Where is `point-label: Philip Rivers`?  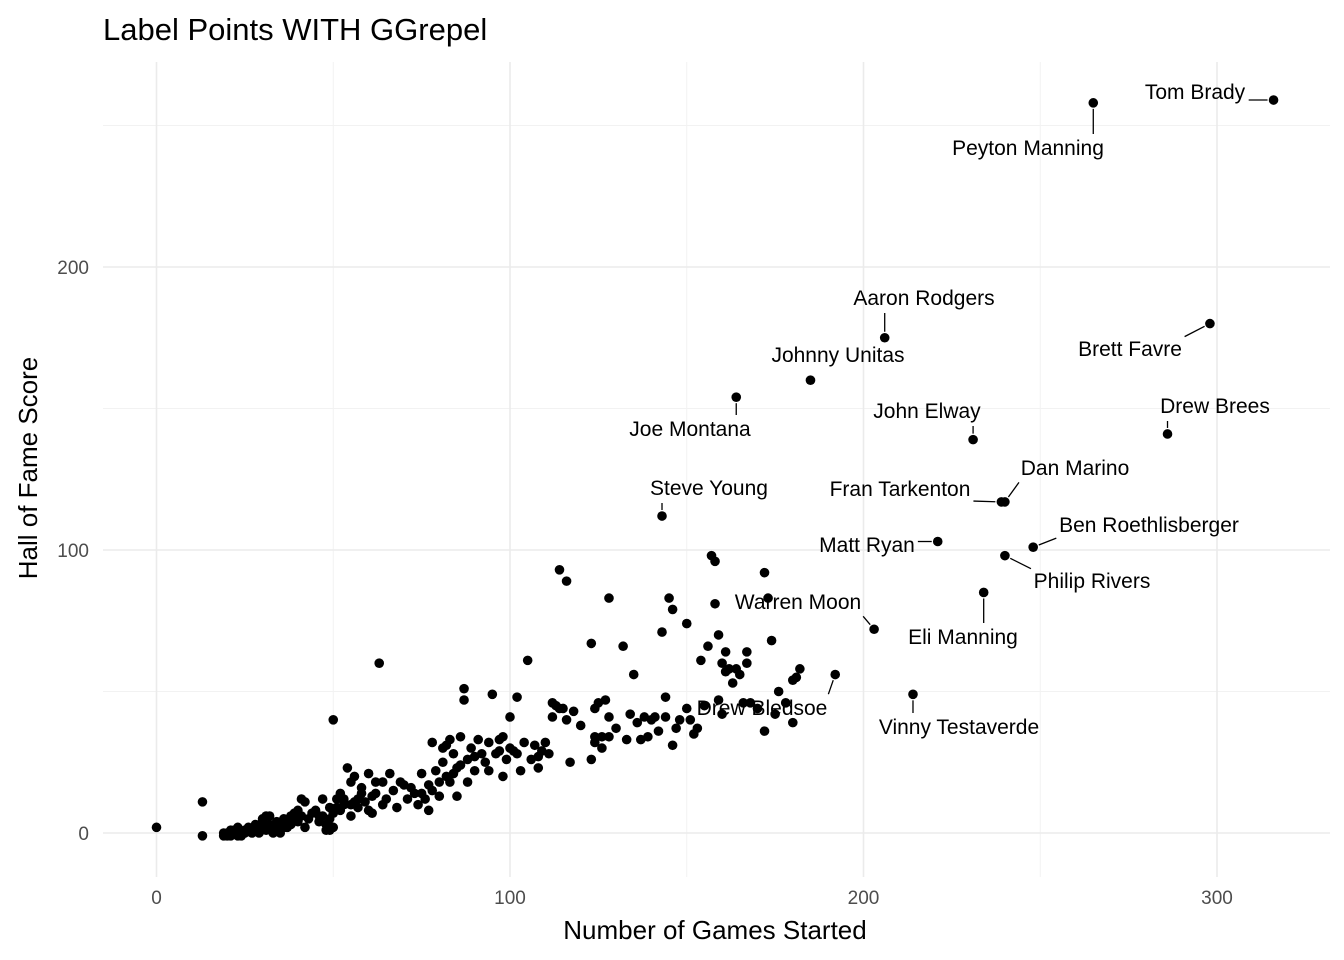
point-label: Philip Rivers is located at coordinates (1092, 581).